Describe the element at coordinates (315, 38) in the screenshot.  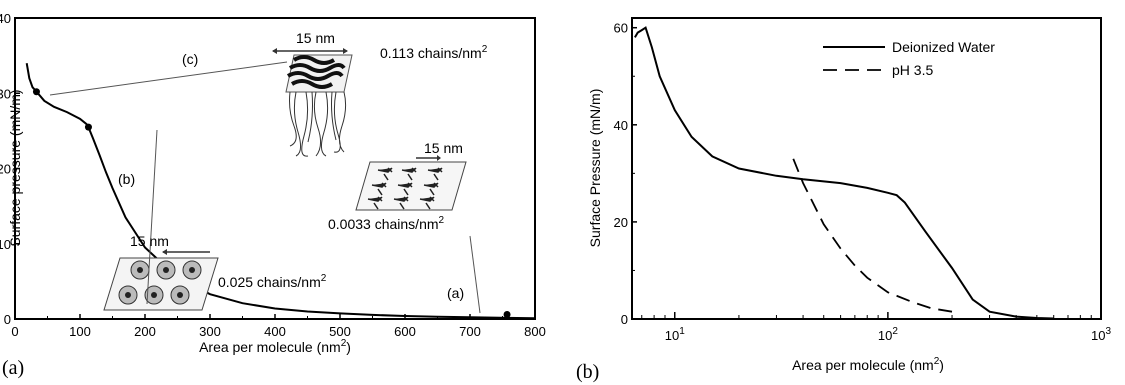
I see `scale-label-c: 15 nm` at that location.